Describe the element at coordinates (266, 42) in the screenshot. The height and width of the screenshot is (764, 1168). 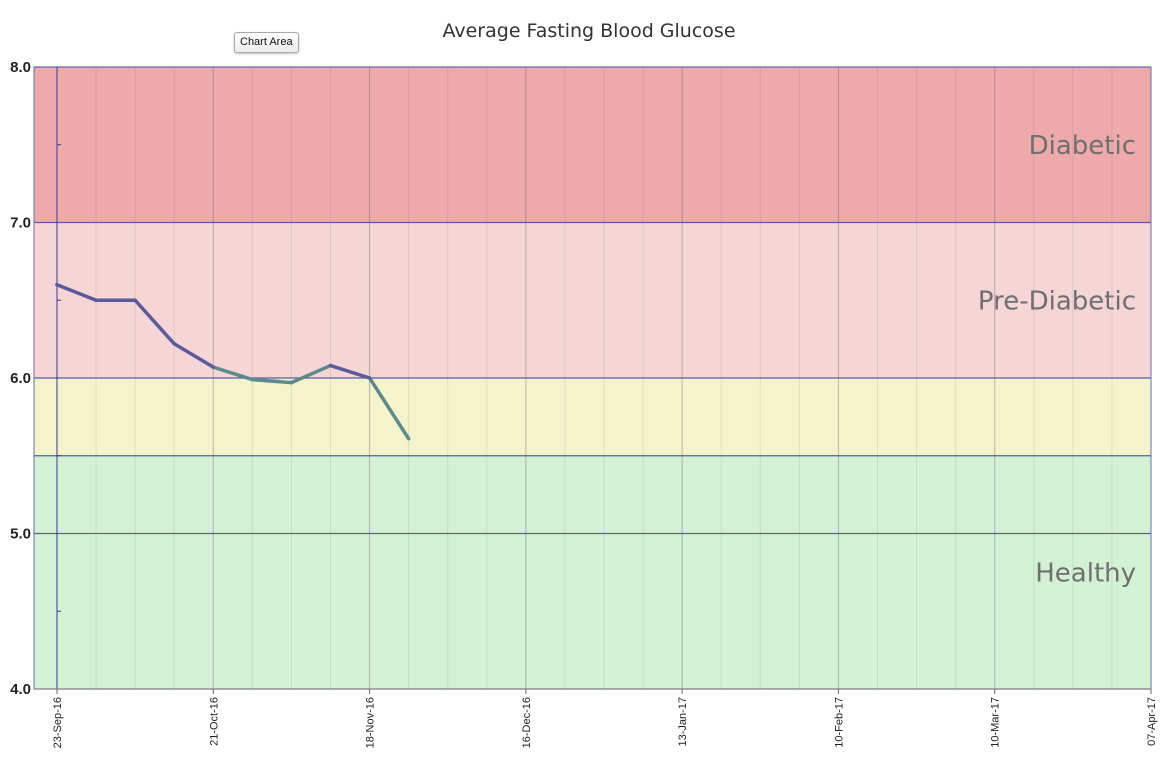
I see `chart-area-tooltip: Chart Area` at that location.